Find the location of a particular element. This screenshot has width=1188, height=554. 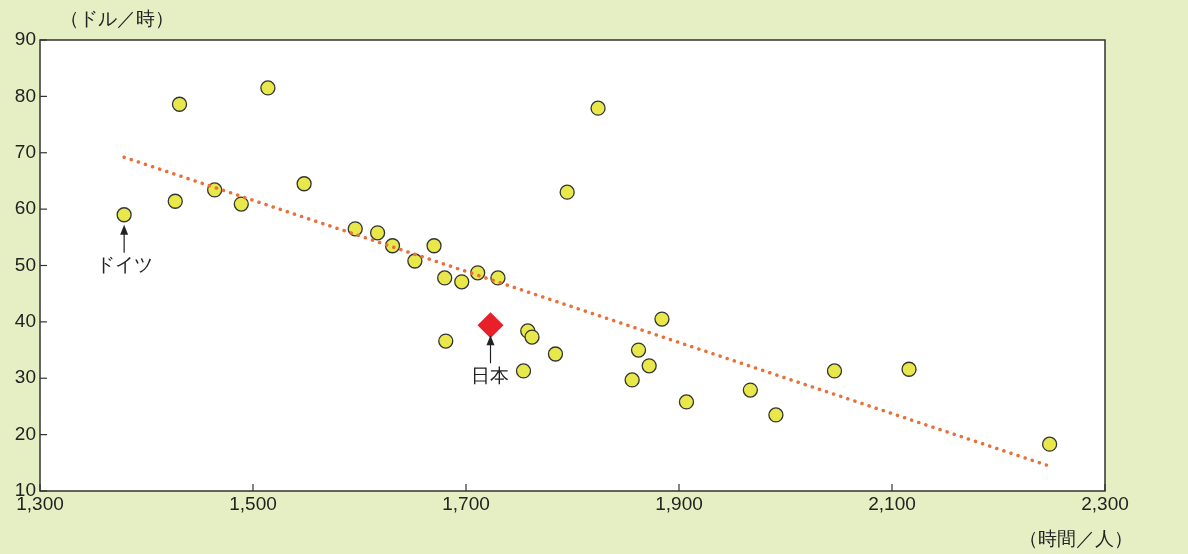

y-tick-label: 80 is located at coordinates (25, 95).